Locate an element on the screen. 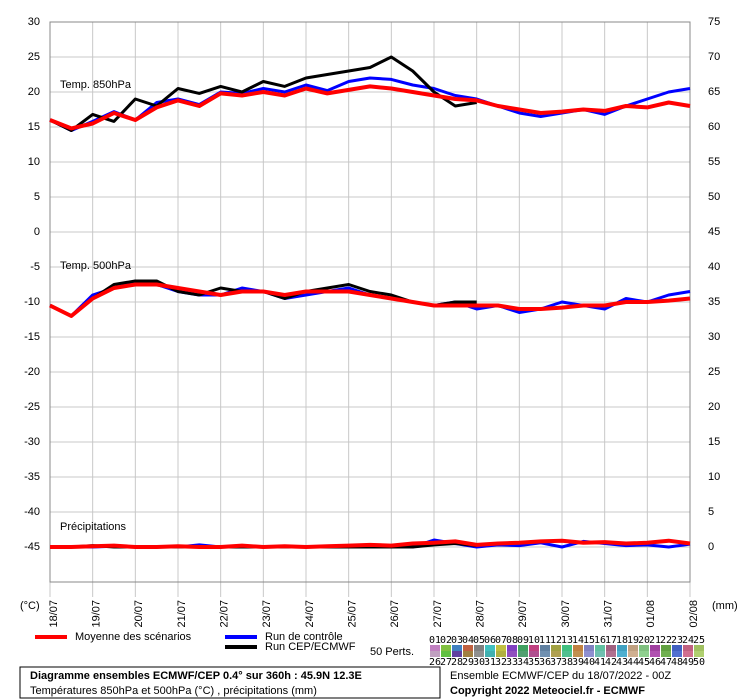 This screenshot has width=740, height=700. y2-axis-label: (mm) is located at coordinates (725, 606).